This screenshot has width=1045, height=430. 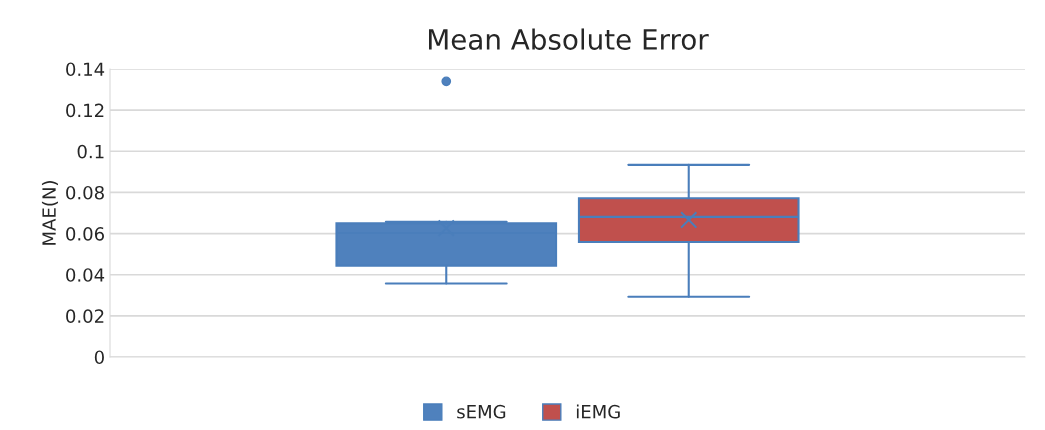 What do you see at coordinates (481, 411) in the screenshot?
I see `legend-label: sEMG` at bounding box center [481, 411].